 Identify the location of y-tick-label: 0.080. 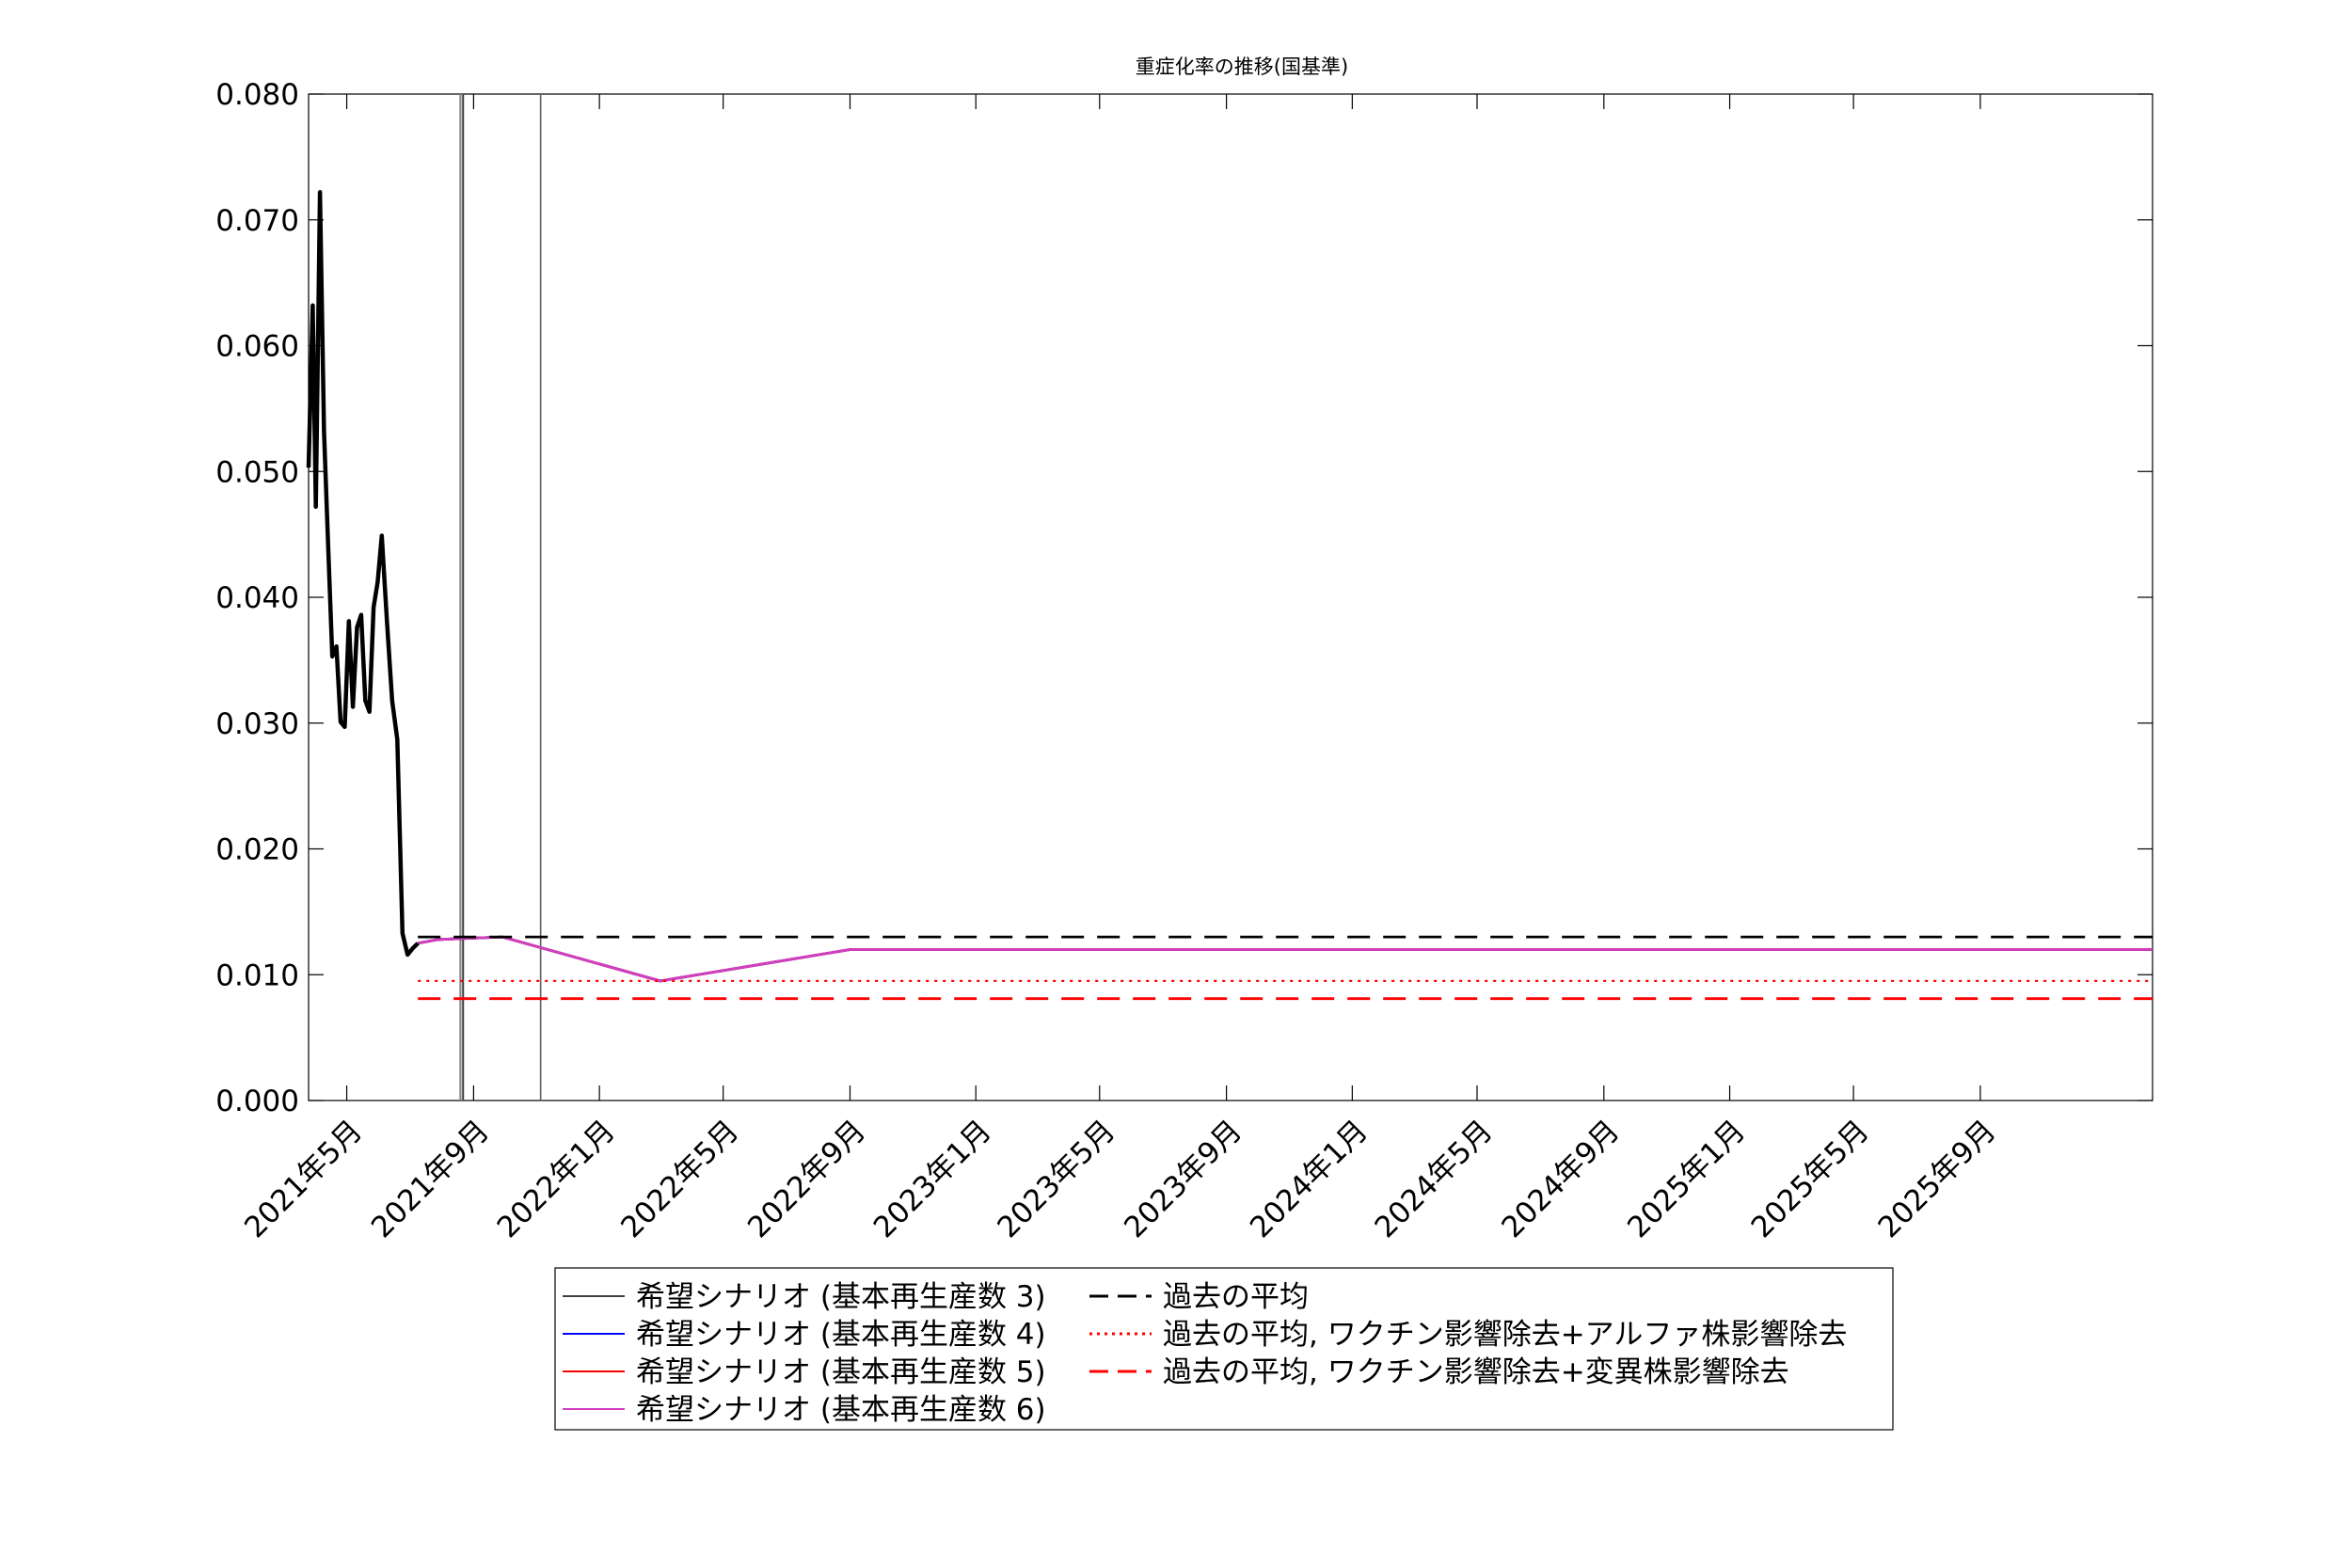
(257, 95).